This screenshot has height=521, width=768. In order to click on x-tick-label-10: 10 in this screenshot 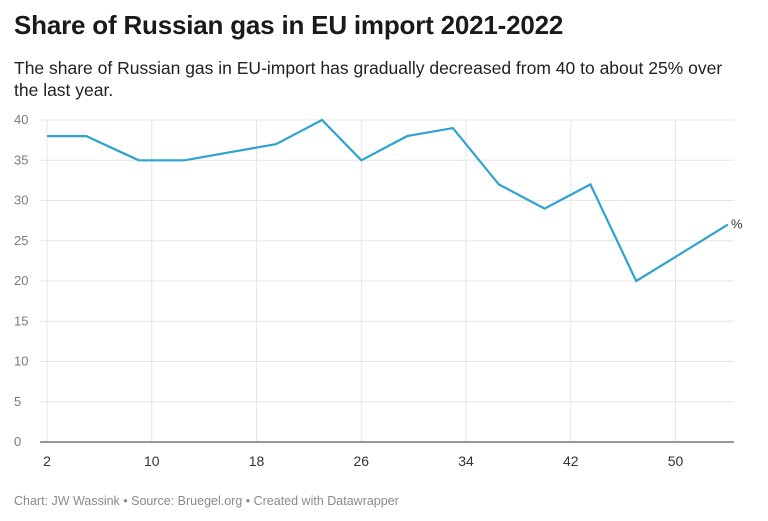, I will do `click(152, 461)`.